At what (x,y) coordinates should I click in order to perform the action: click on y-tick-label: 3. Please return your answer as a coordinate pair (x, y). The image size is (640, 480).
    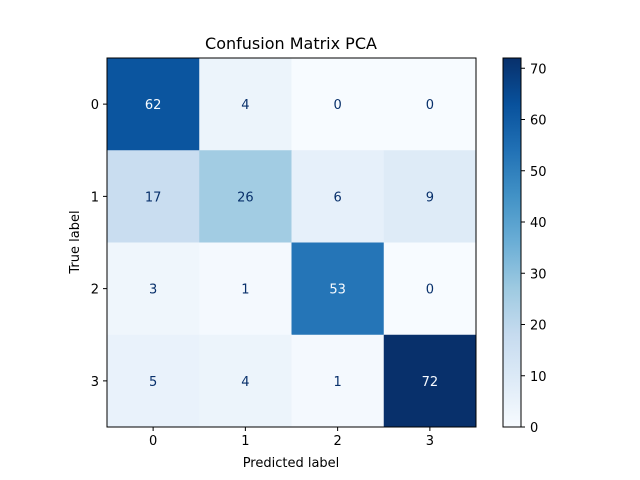
    Looking at the image, I should click on (95, 382).